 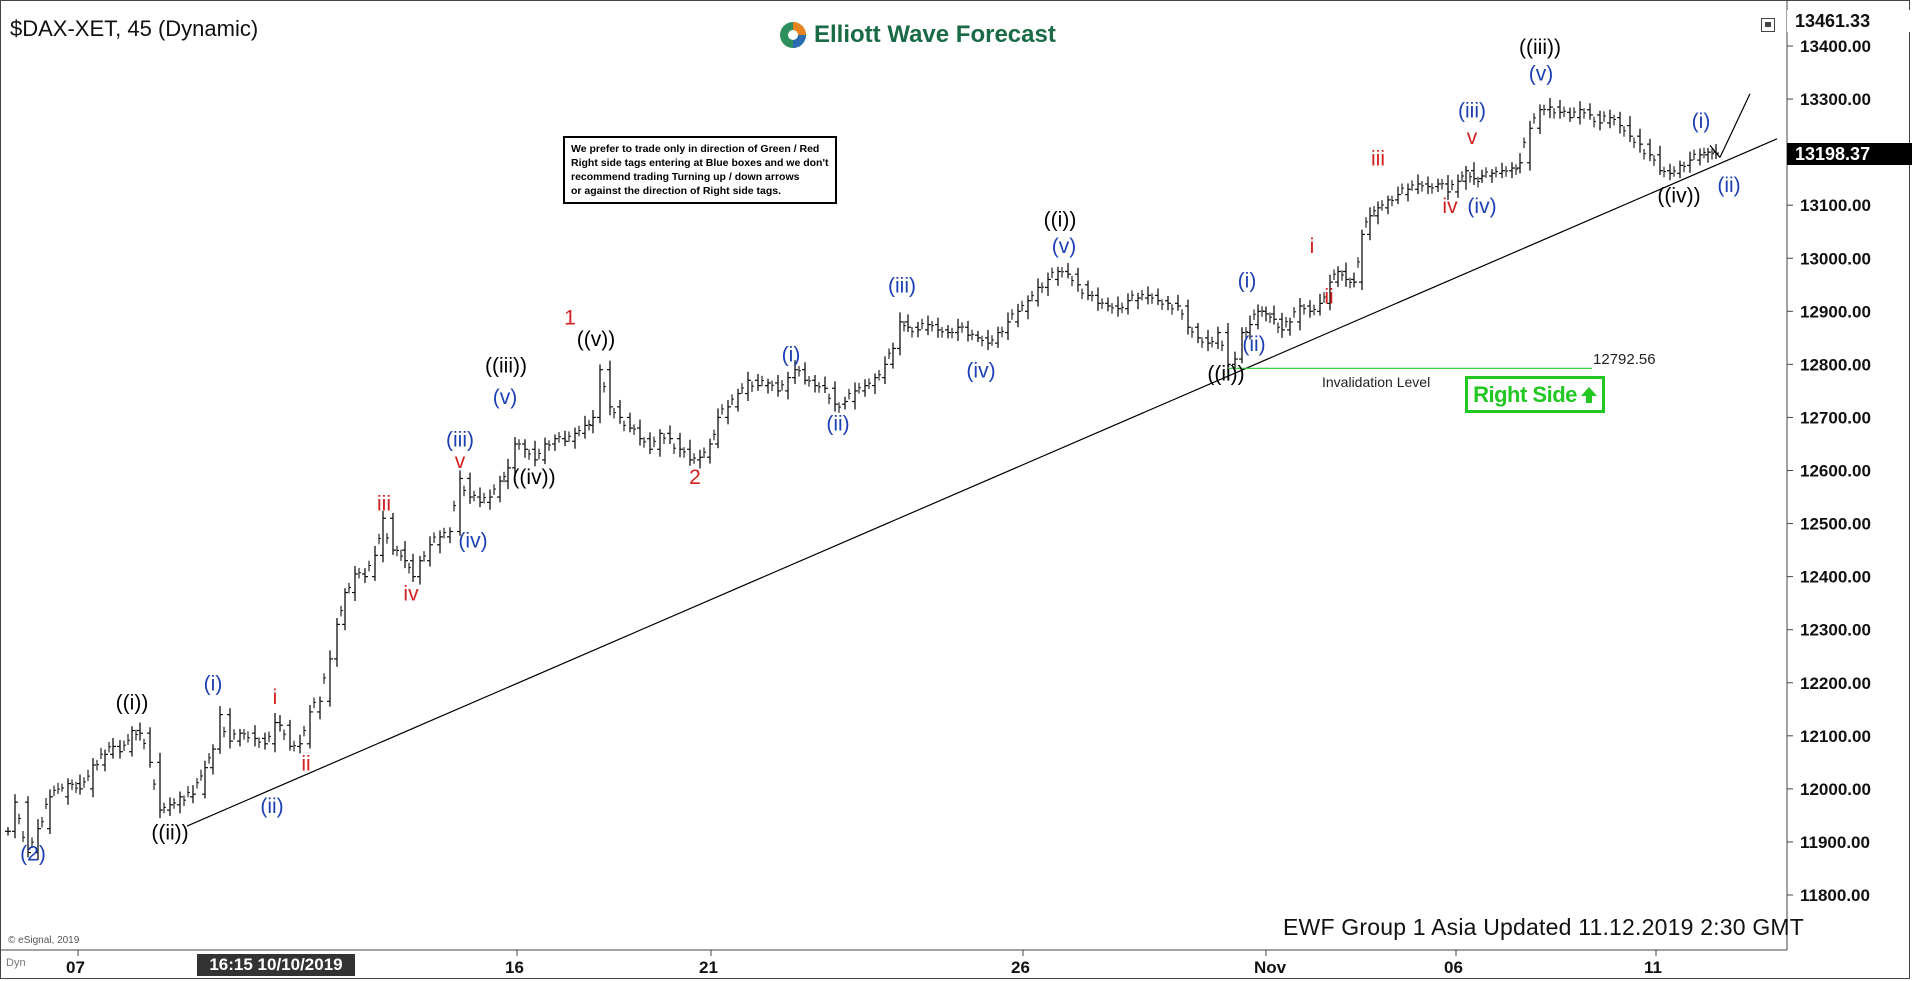 What do you see at coordinates (596, 339) in the screenshot?
I see `wave-label: ((v))` at bounding box center [596, 339].